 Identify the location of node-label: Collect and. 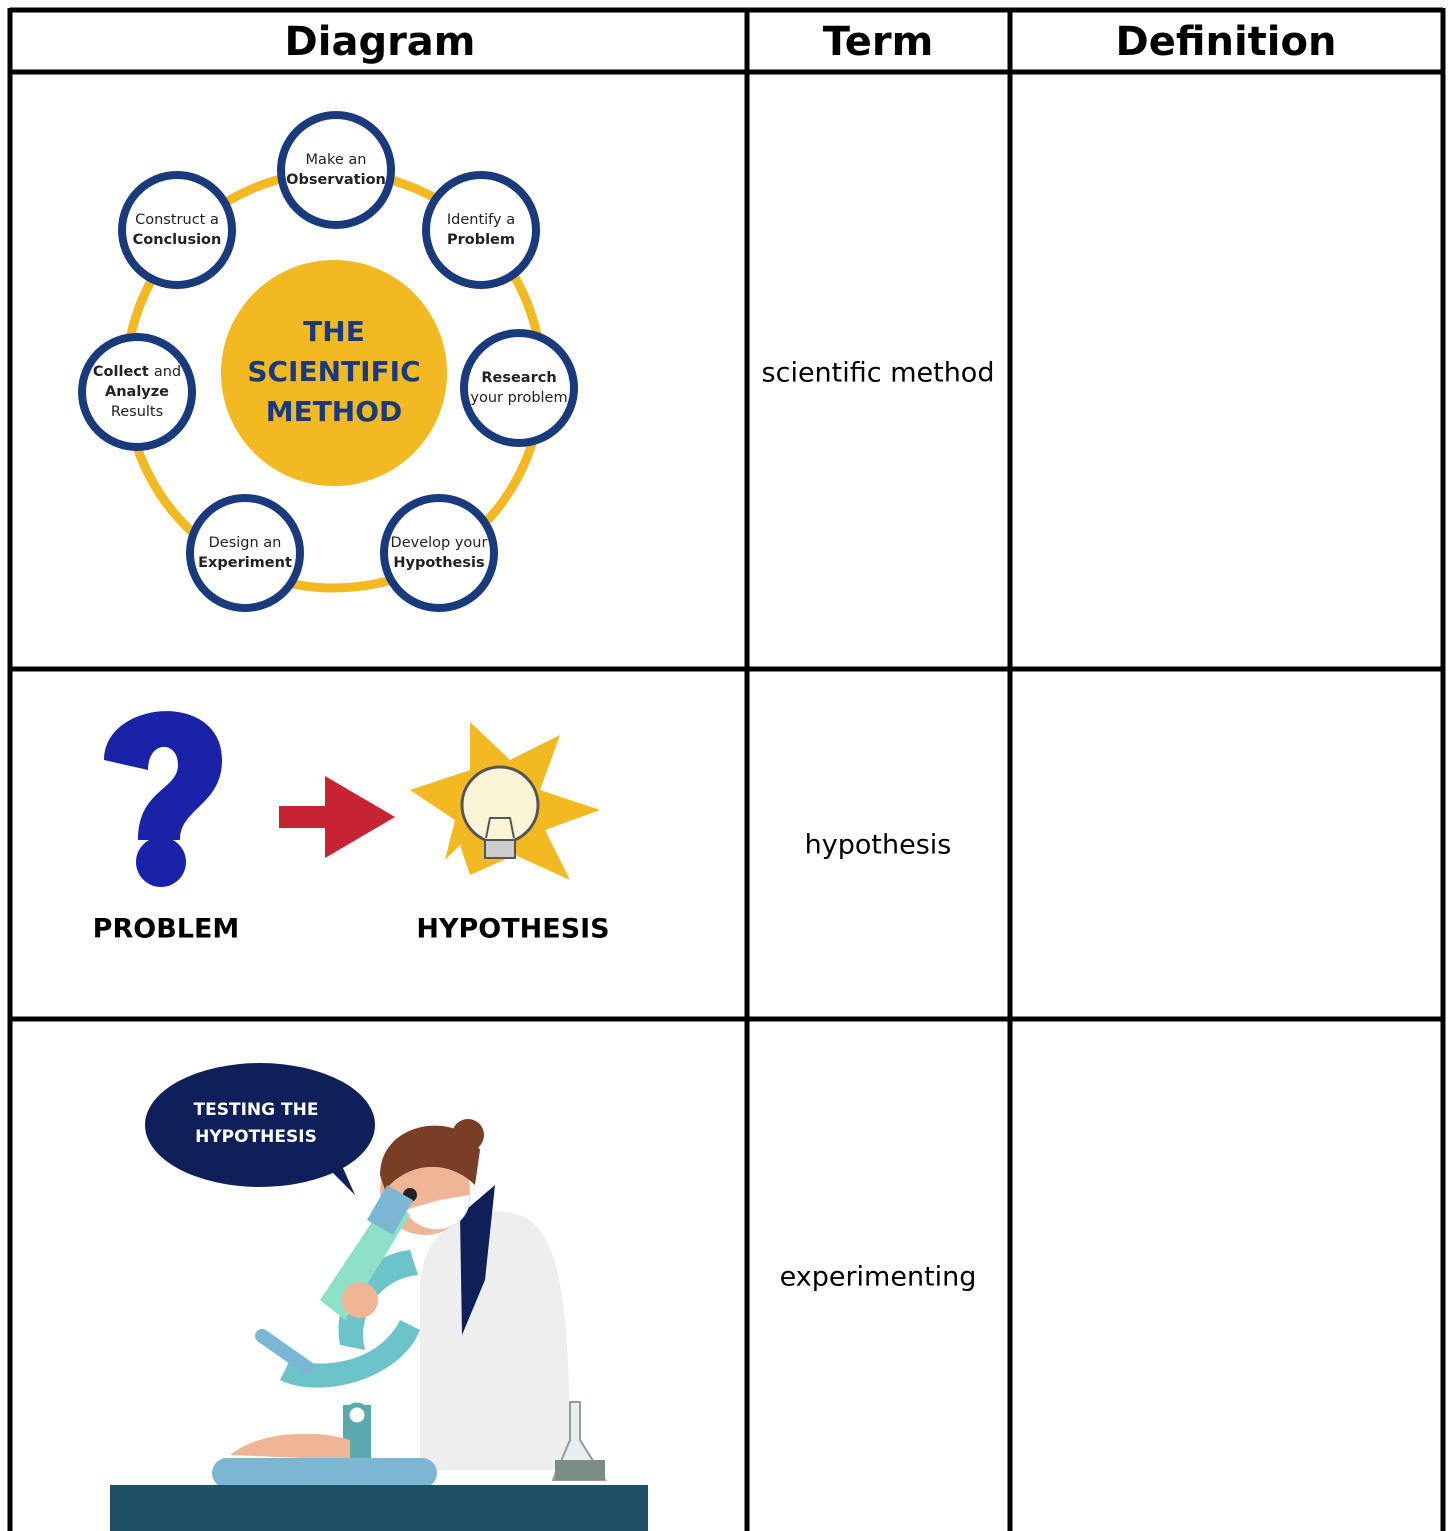
(137, 372).